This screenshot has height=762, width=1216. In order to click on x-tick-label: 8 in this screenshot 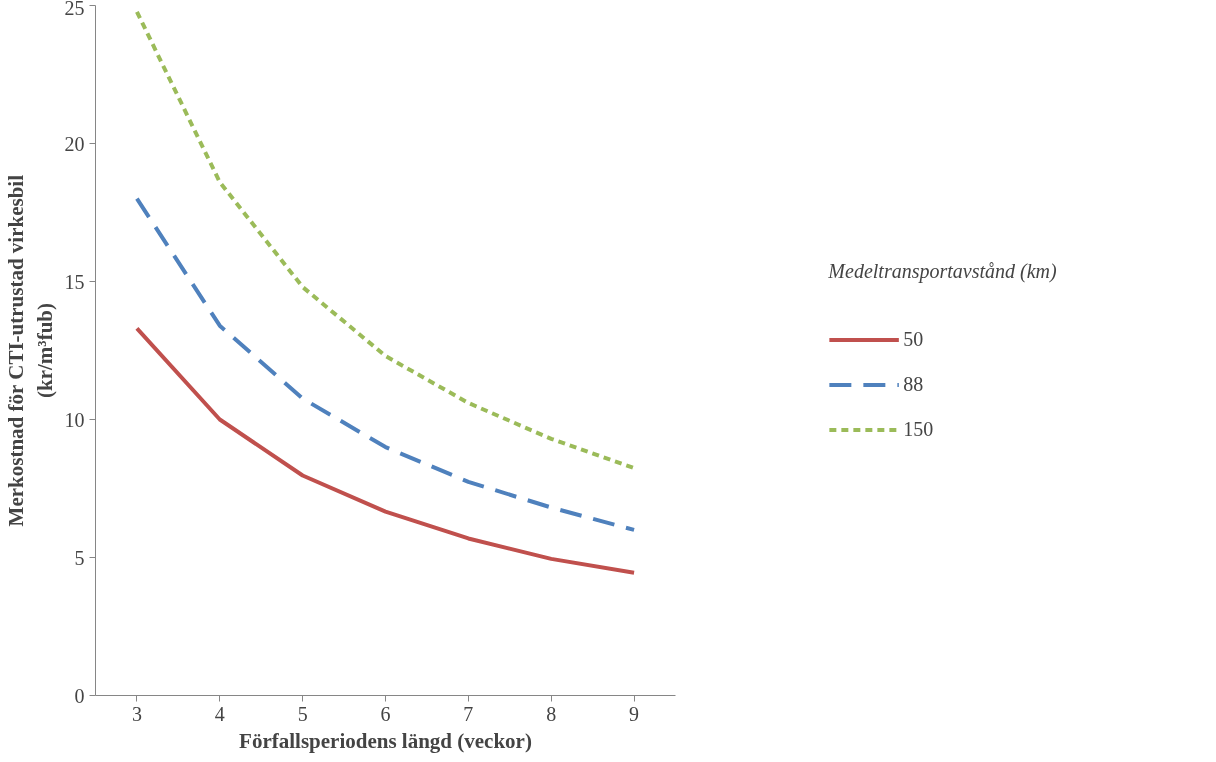, I will do `click(551, 713)`.